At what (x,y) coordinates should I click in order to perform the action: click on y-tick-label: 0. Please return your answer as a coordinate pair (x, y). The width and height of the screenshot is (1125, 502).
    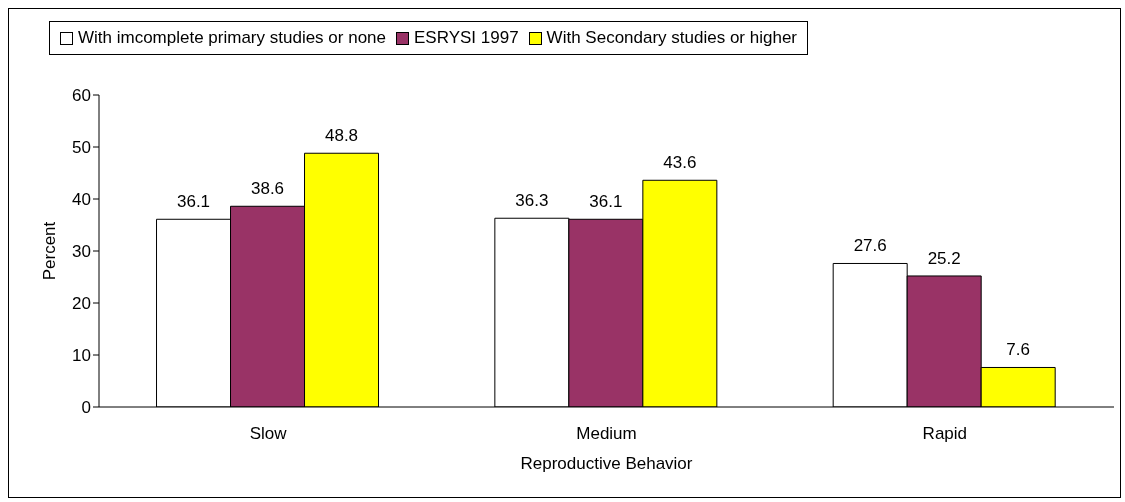
    Looking at the image, I should click on (86, 408).